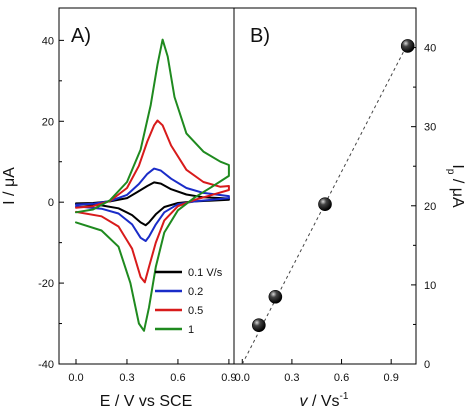  Describe the element at coordinates (427, 365) in the screenshot. I see `panel-b-y-tick-label: 0` at that location.